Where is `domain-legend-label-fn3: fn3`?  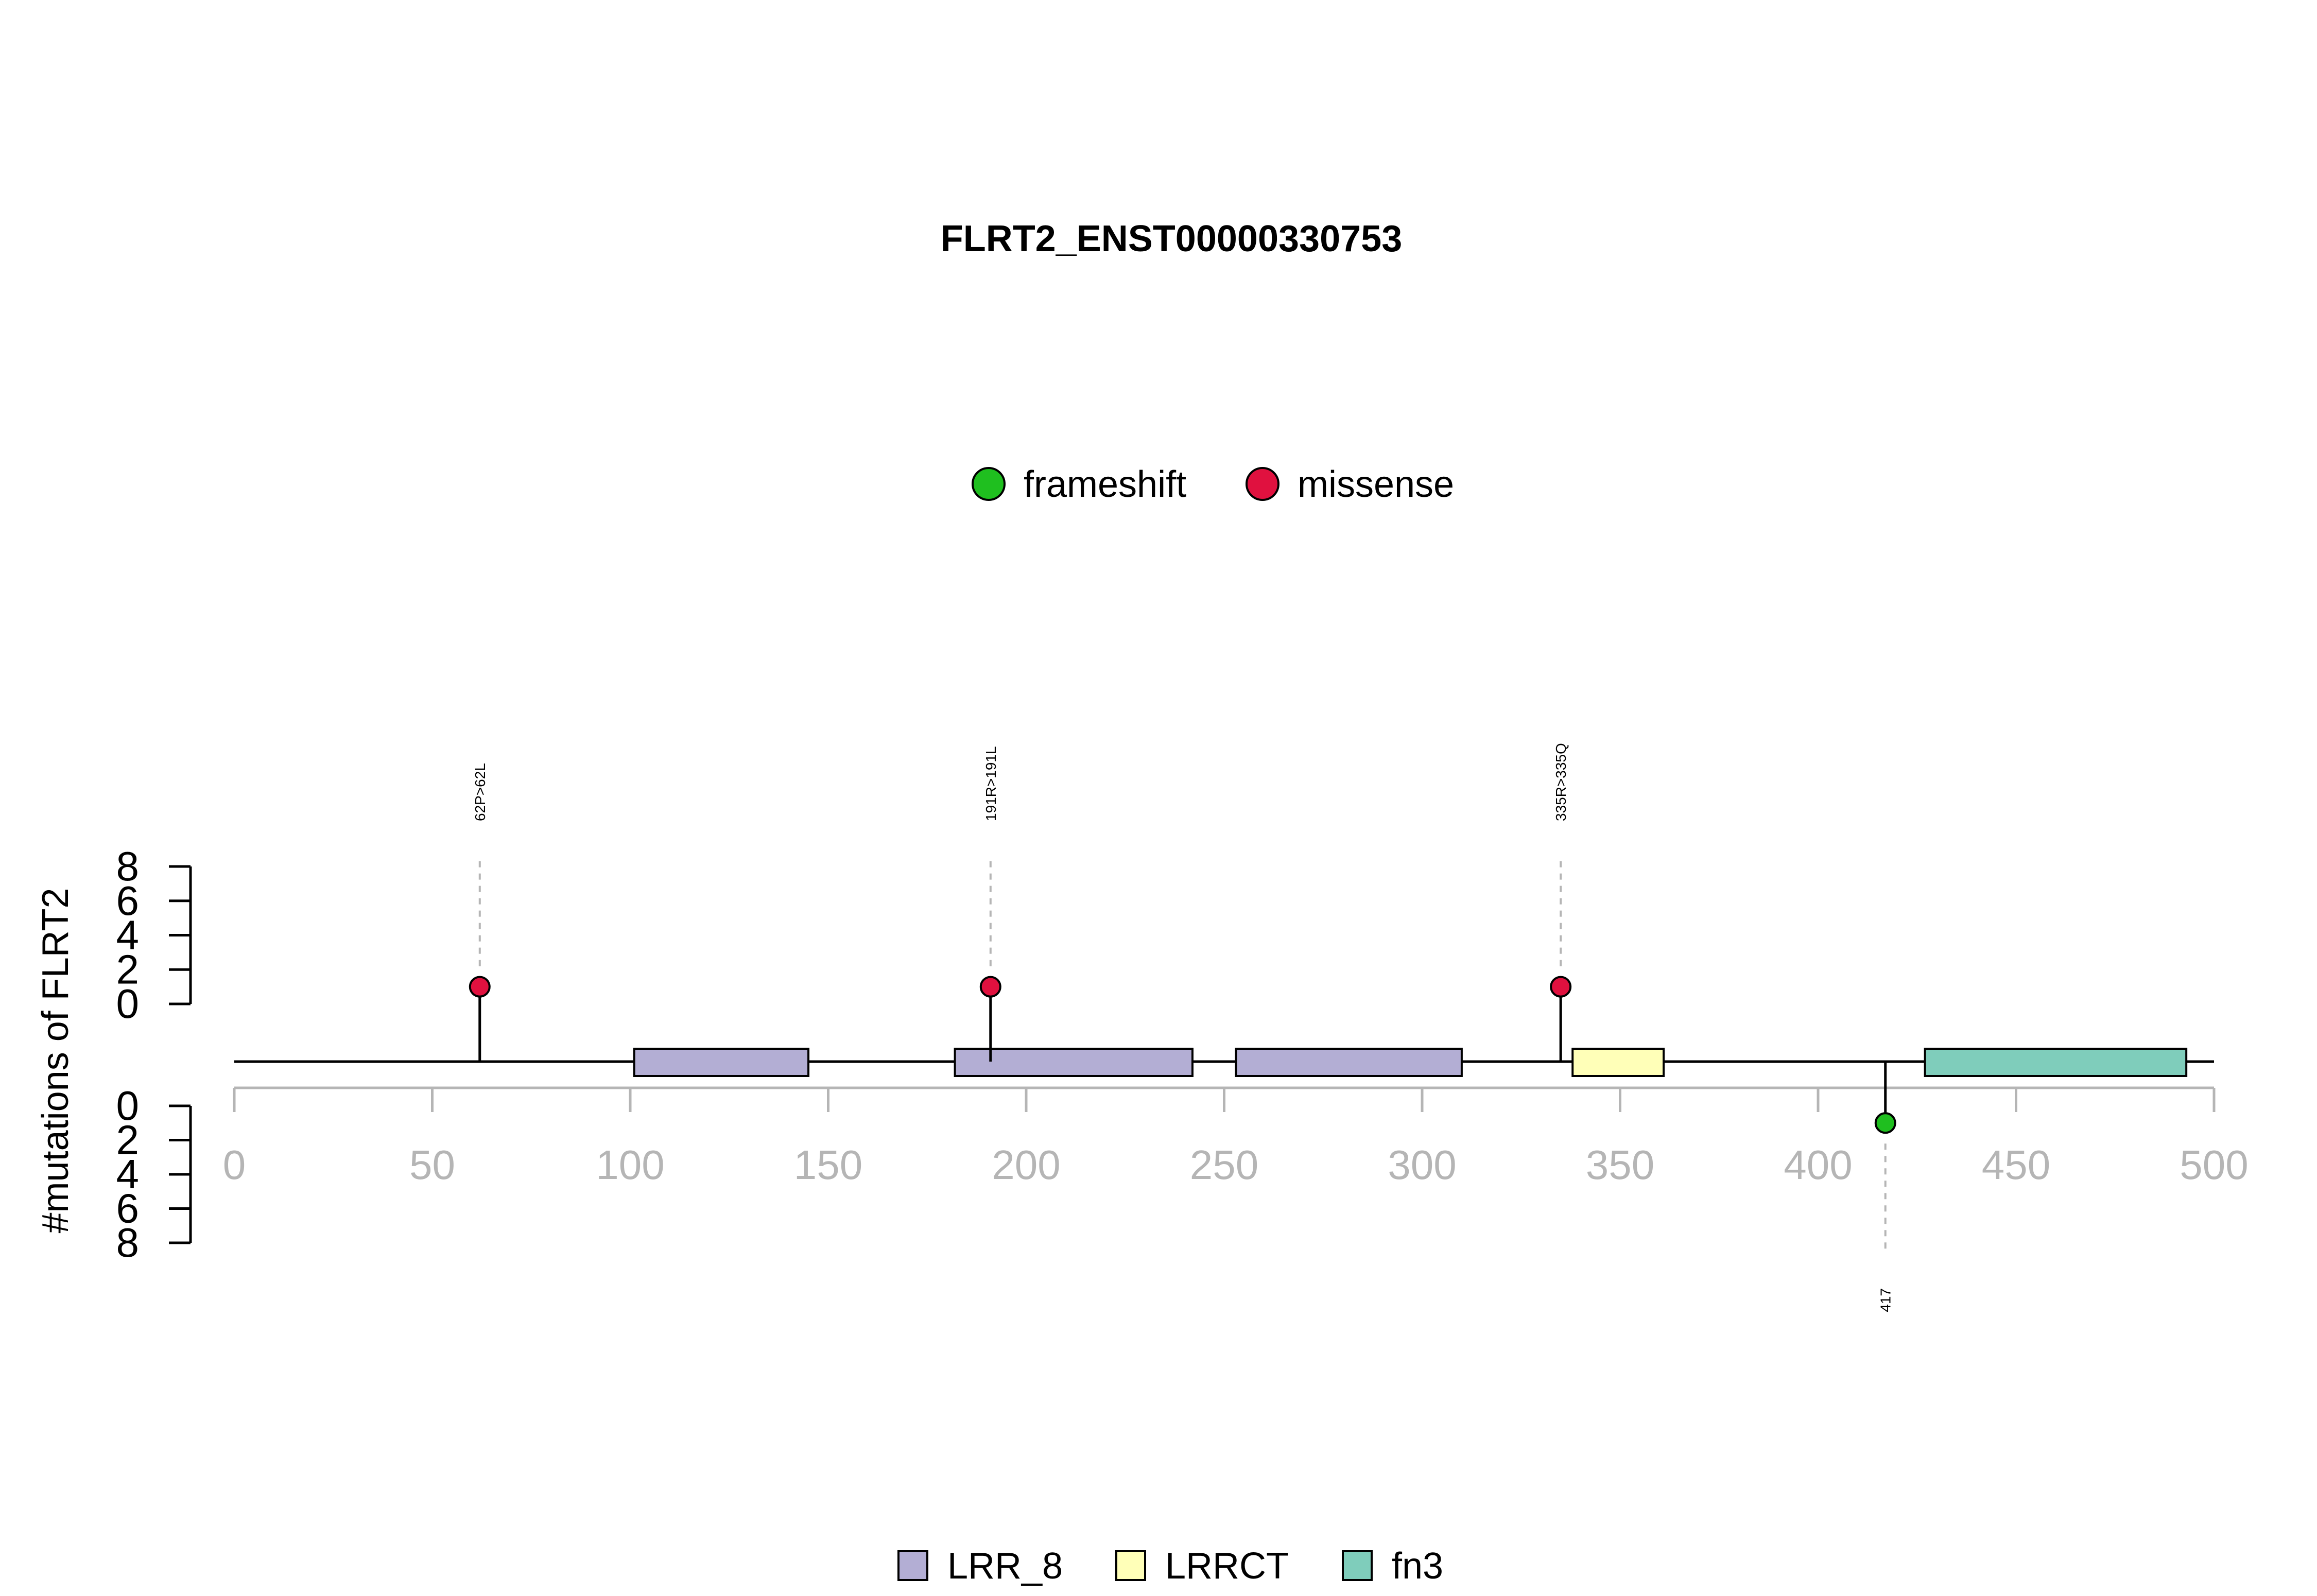 domain-legend-label-fn3: fn3 is located at coordinates (1417, 1566).